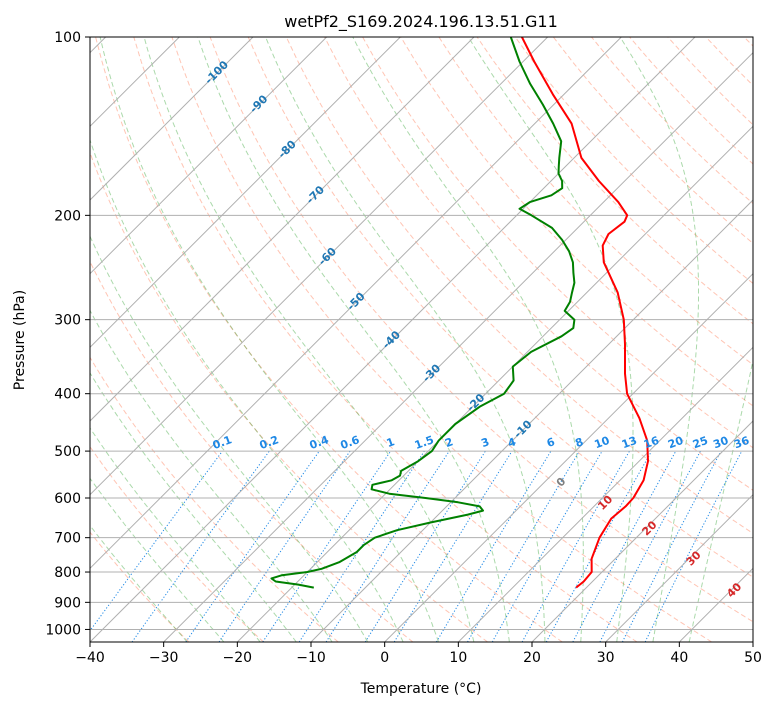 The width and height of the screenshot is (775, 708). Describe the element at coordinates (650, 528) in the screenshot. I see `moist-adiabat-label: 20` at that location.